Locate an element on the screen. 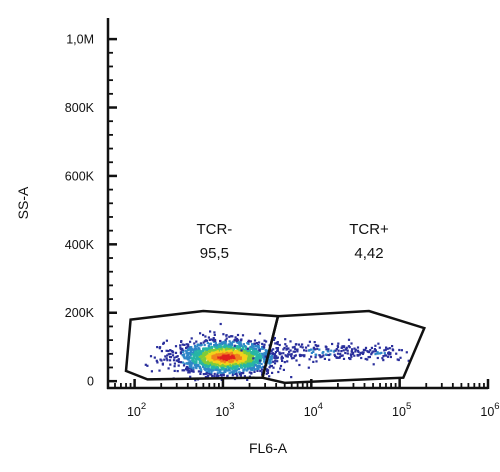  gate-percent-label: 95,5 is located at coordinates (214, 253).